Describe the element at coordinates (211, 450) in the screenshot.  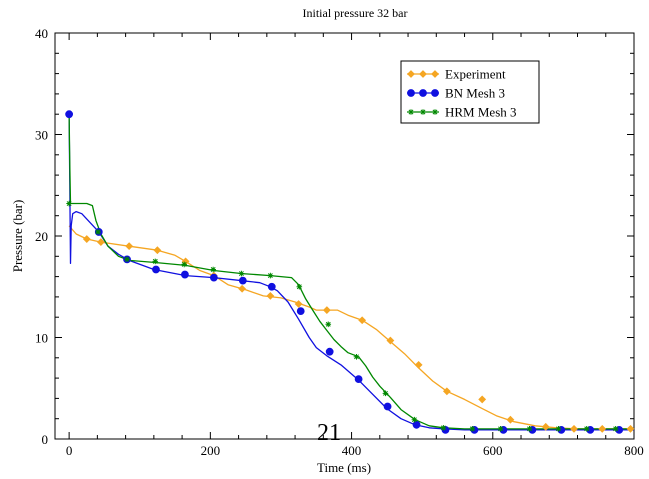
I see `x-tick-label: 200` at that location.